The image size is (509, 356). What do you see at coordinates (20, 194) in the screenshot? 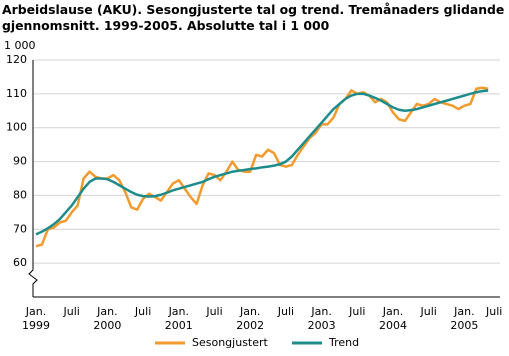
I see `y-tick-label: 80` at bounding box center [20, 194].